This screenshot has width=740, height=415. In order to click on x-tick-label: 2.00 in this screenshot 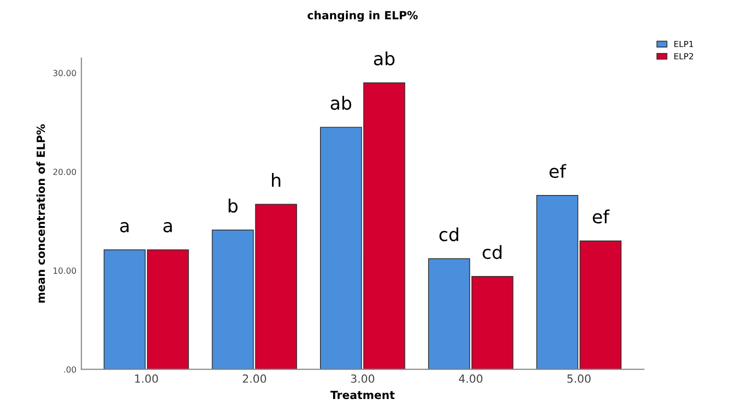, I will do `click(254, 378)`.